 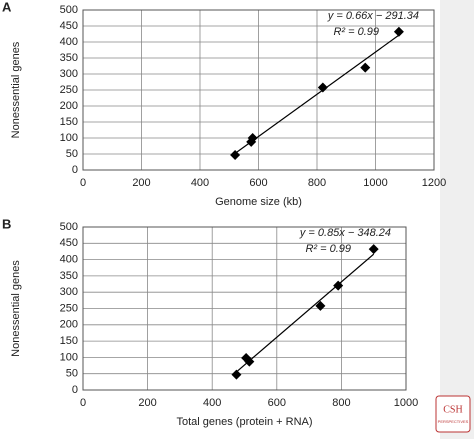 I want to click on logo-box, so click(x=453, y=414).